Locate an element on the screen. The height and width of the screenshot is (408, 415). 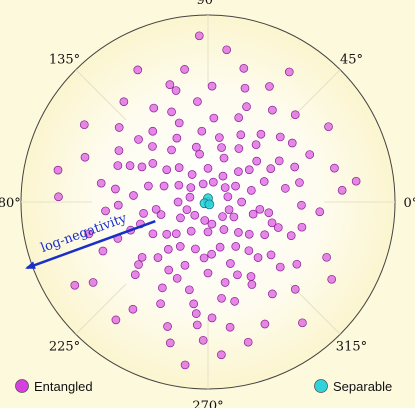
angle-tick-label-3: 135° is located at coordinates (64, 60).